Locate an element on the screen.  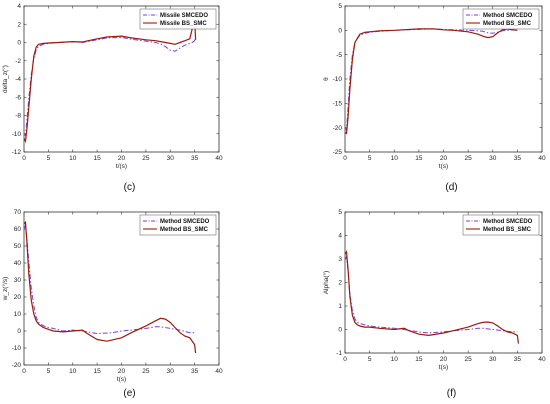
y-axis-label: Alpha(°) is located at coordinates (326, 283).